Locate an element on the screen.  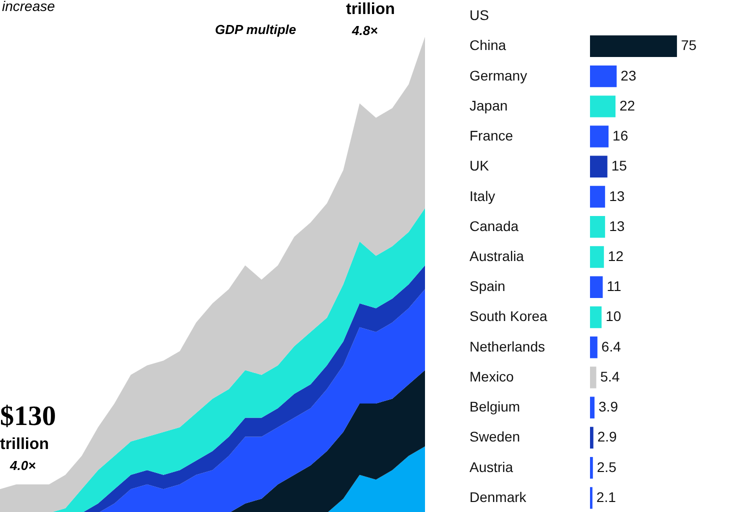
y-tick-label: France is located at coordinates (492, 136).